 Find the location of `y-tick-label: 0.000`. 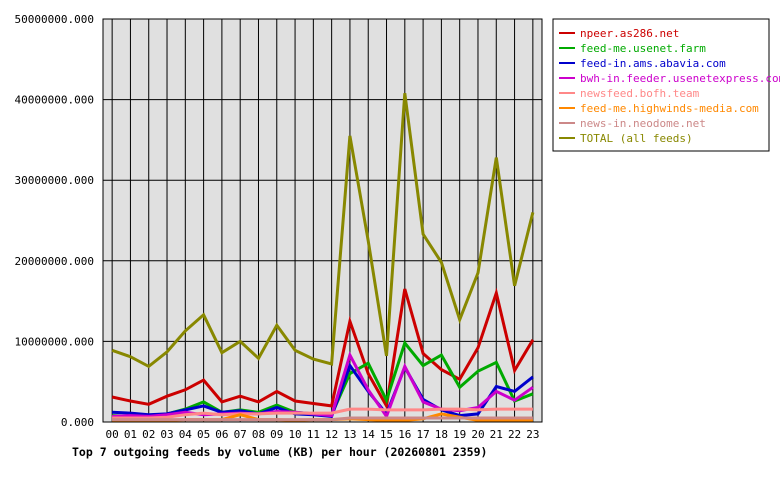

y-tick-label: 0.000 is located at coordinates (77, 422).